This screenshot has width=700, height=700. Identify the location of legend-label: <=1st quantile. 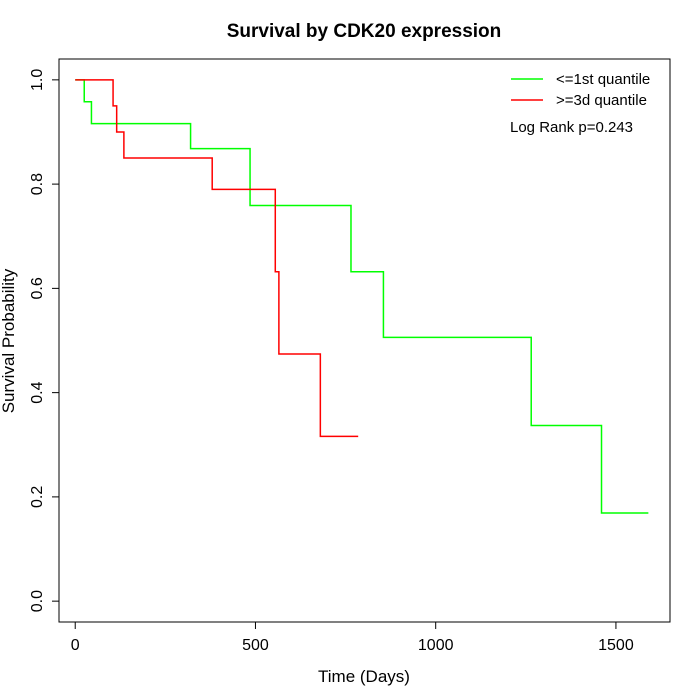
(603, 79).